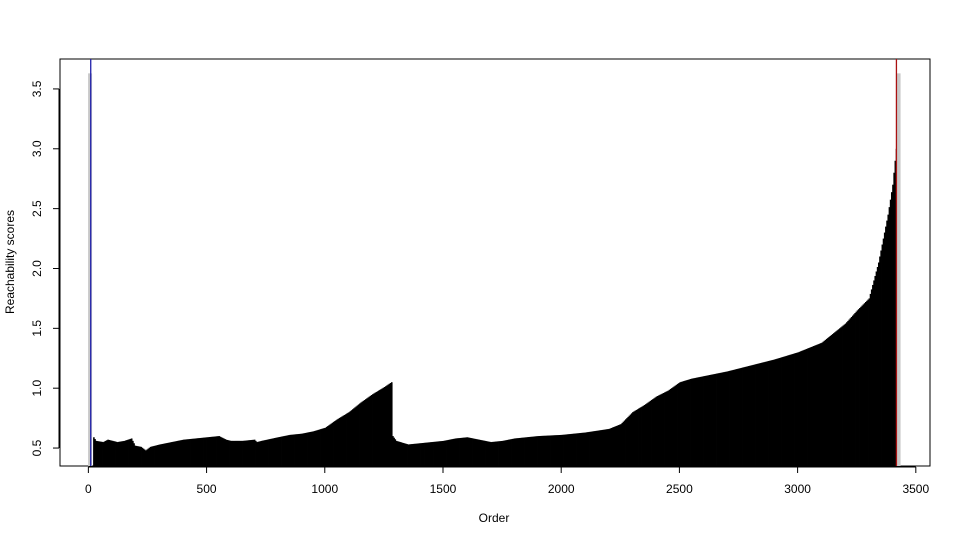 The width and height of the screenshot is (960, 540). Describe the element at coordinates (37, 148) in the screenshot. I see `y-tick-label: 3.0` at that location.